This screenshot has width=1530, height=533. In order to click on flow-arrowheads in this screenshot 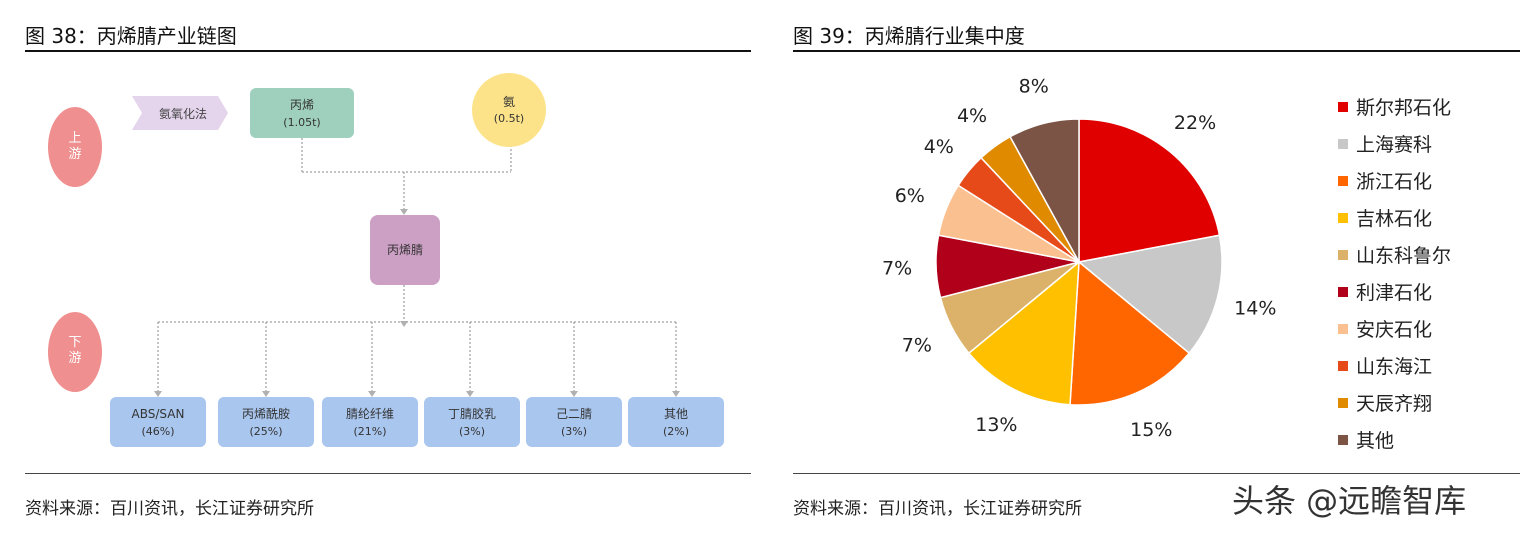, I will do `click(417, 303)`.